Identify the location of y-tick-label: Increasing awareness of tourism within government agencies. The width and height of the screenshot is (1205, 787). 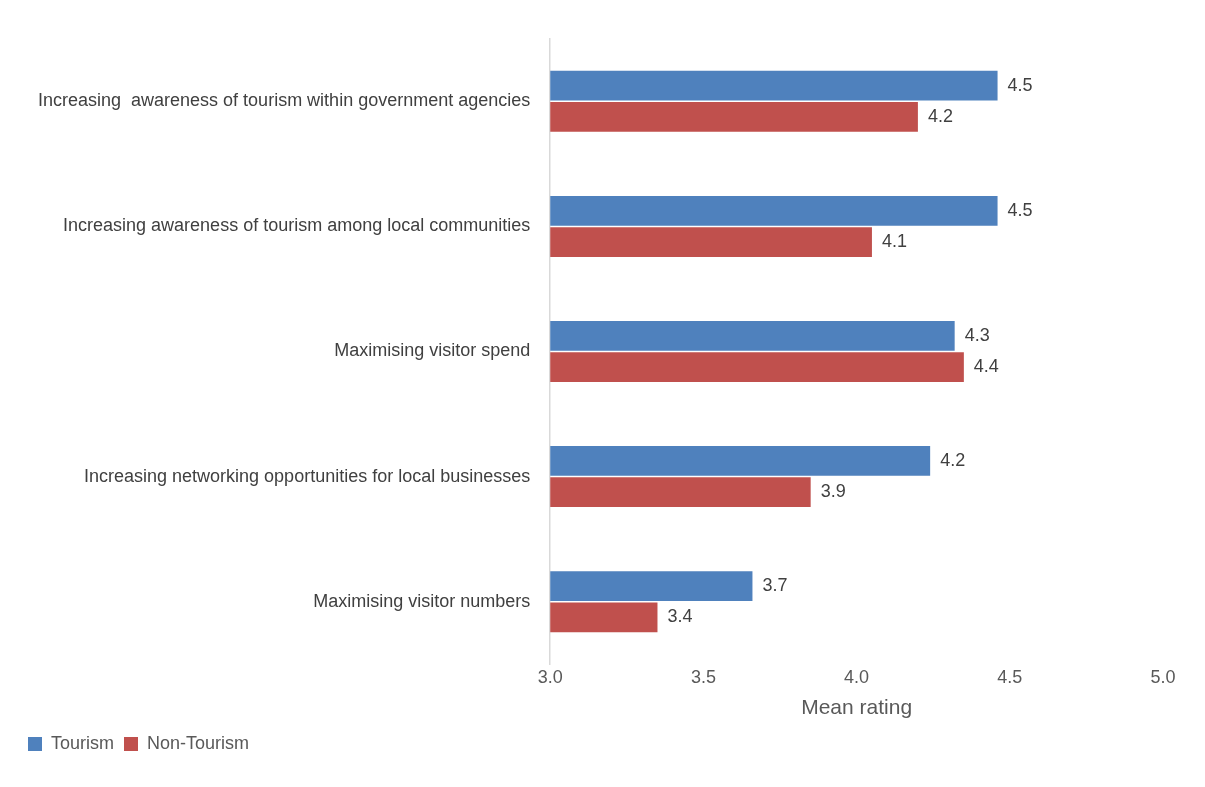
(284, 100).